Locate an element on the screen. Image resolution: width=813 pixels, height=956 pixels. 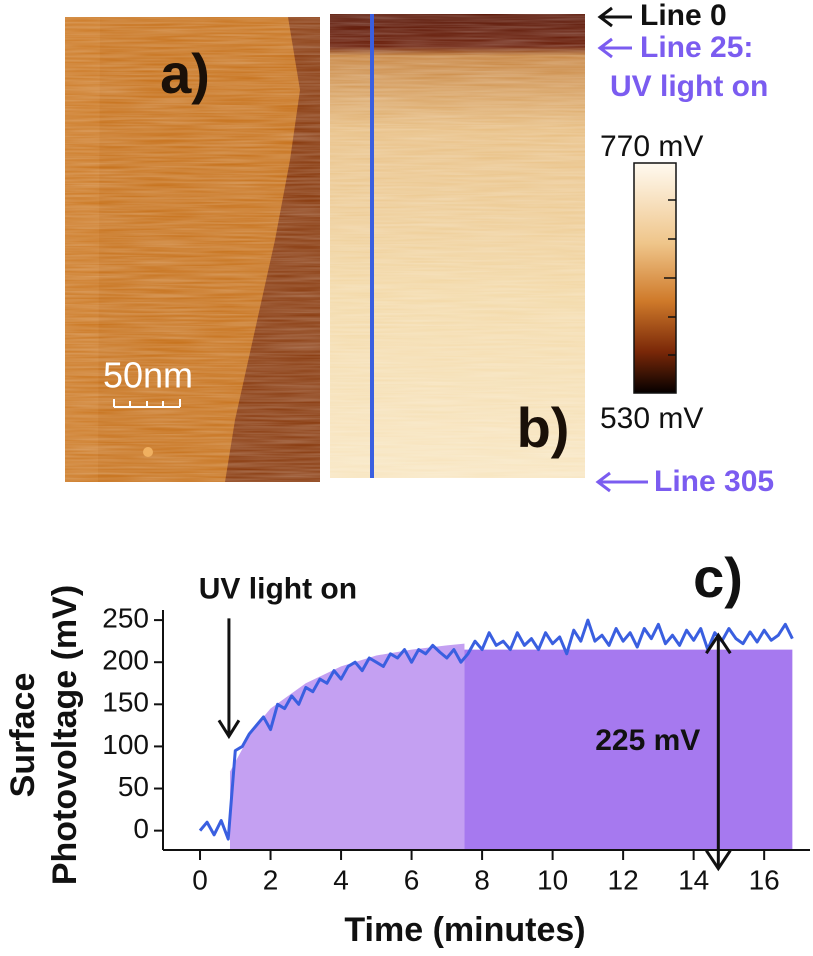
line-marker-label: UV light on is located at coordinates (689, 86).